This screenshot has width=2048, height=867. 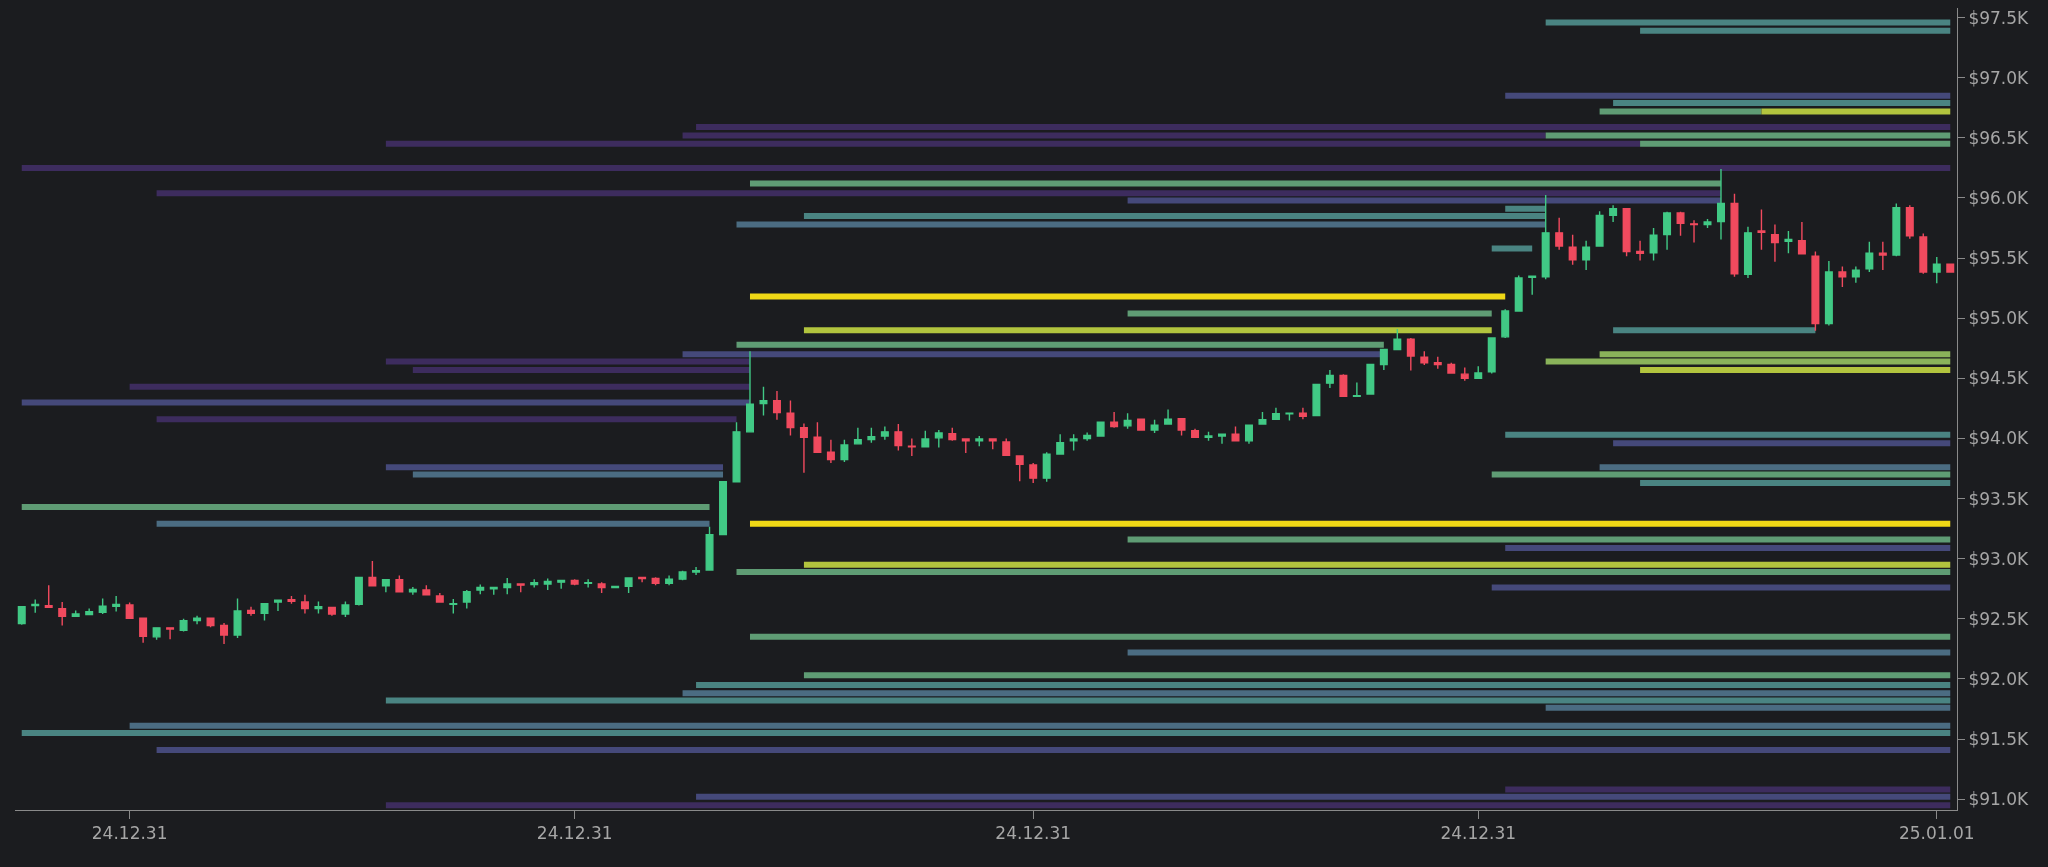 What do you see at coordinates (1999, 77) in the screenshot?
I see `y-tick-label: $97.0K` at bounding box center [1999, 77].